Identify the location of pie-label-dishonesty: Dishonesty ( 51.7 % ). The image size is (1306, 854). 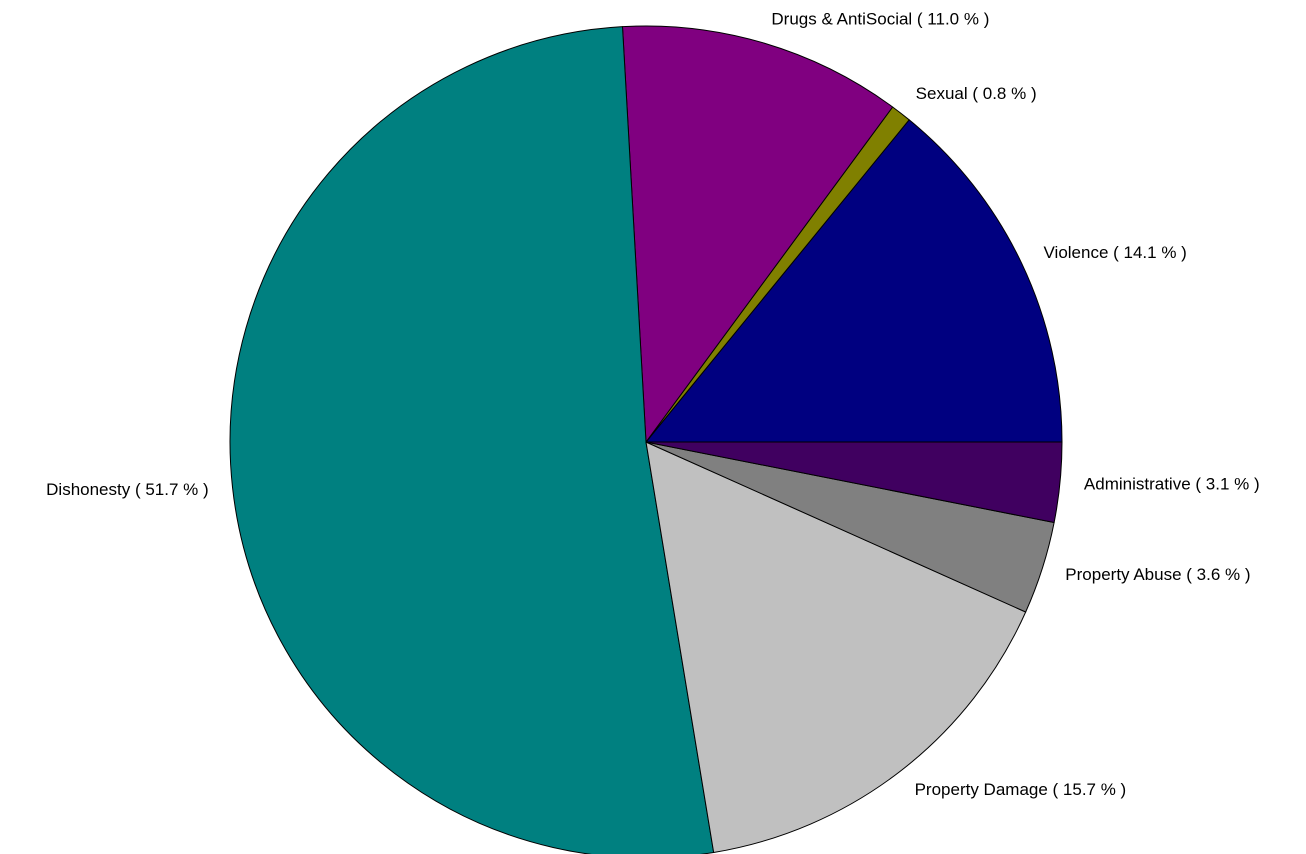
(127, 489).